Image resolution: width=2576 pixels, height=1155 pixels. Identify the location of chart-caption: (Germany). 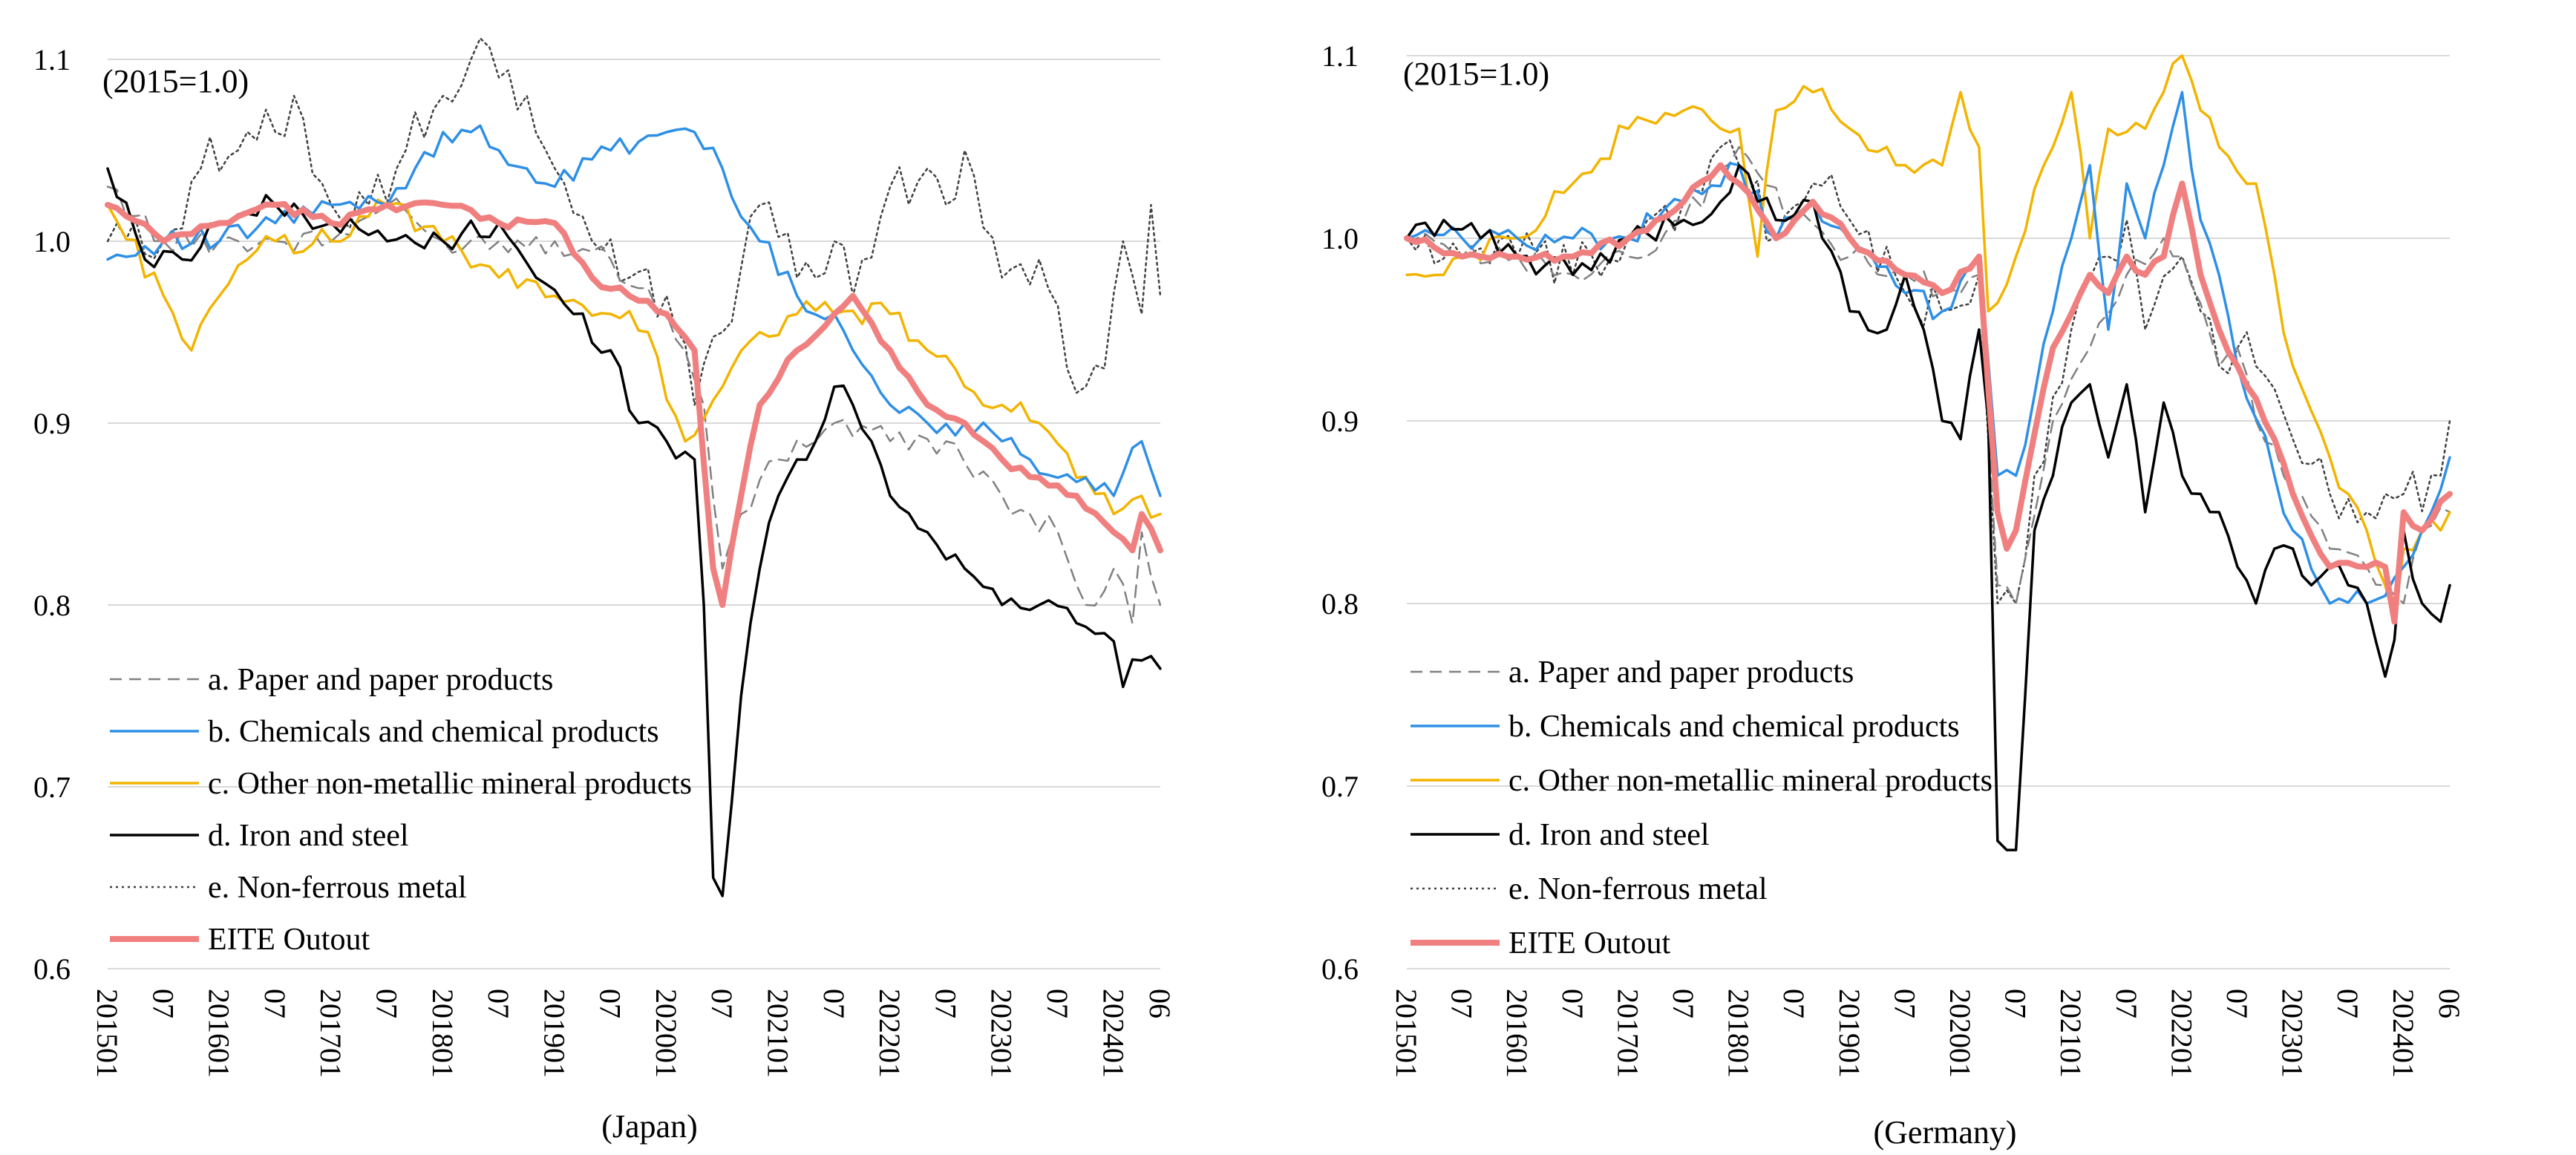
(1945, 1133).